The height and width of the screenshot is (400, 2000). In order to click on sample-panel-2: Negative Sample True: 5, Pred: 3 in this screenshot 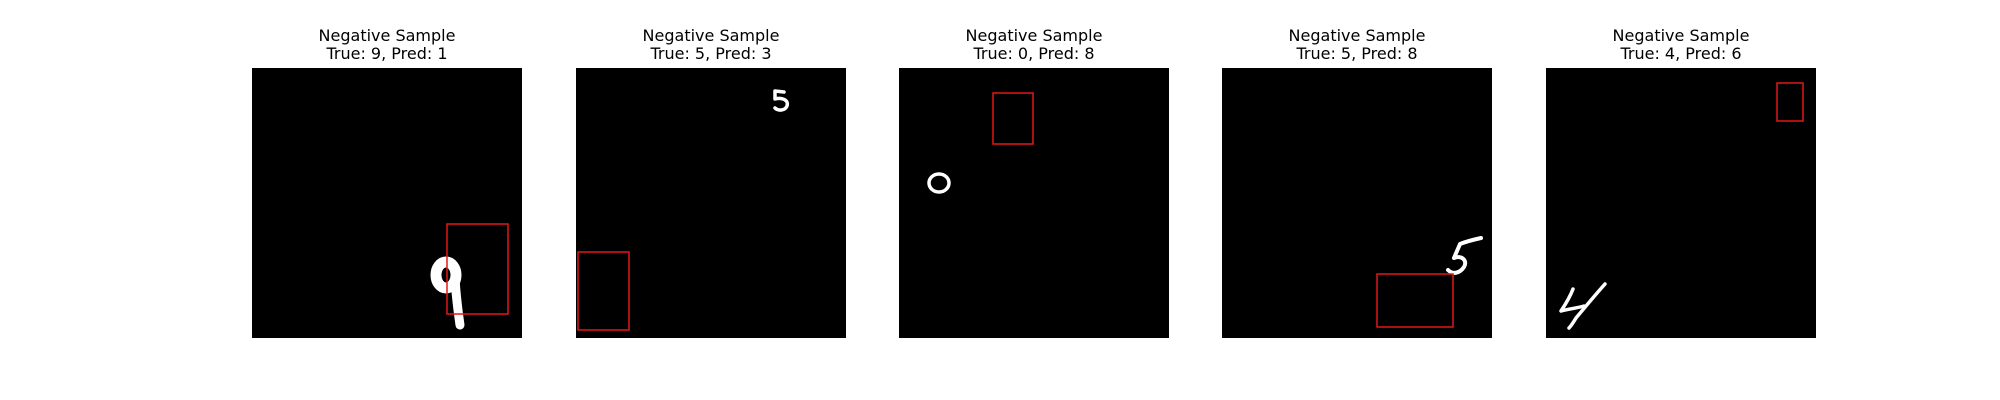, I will do `click(711, 200)`.